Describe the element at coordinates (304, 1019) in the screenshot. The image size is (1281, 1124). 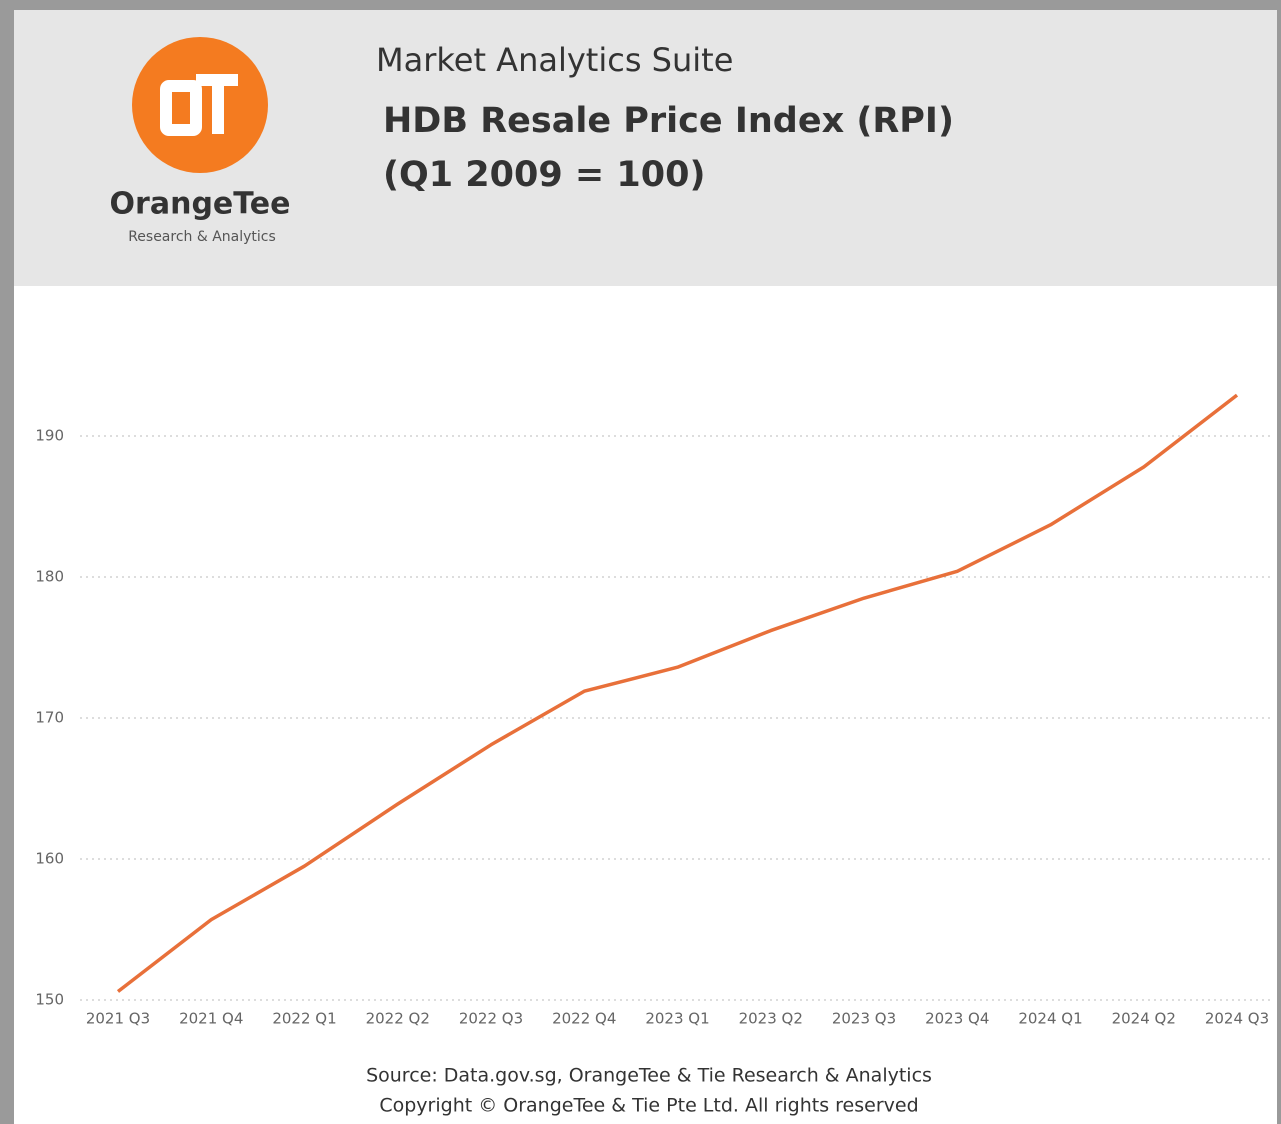
I see `x-tick-label: 2022 Q1` at that location.